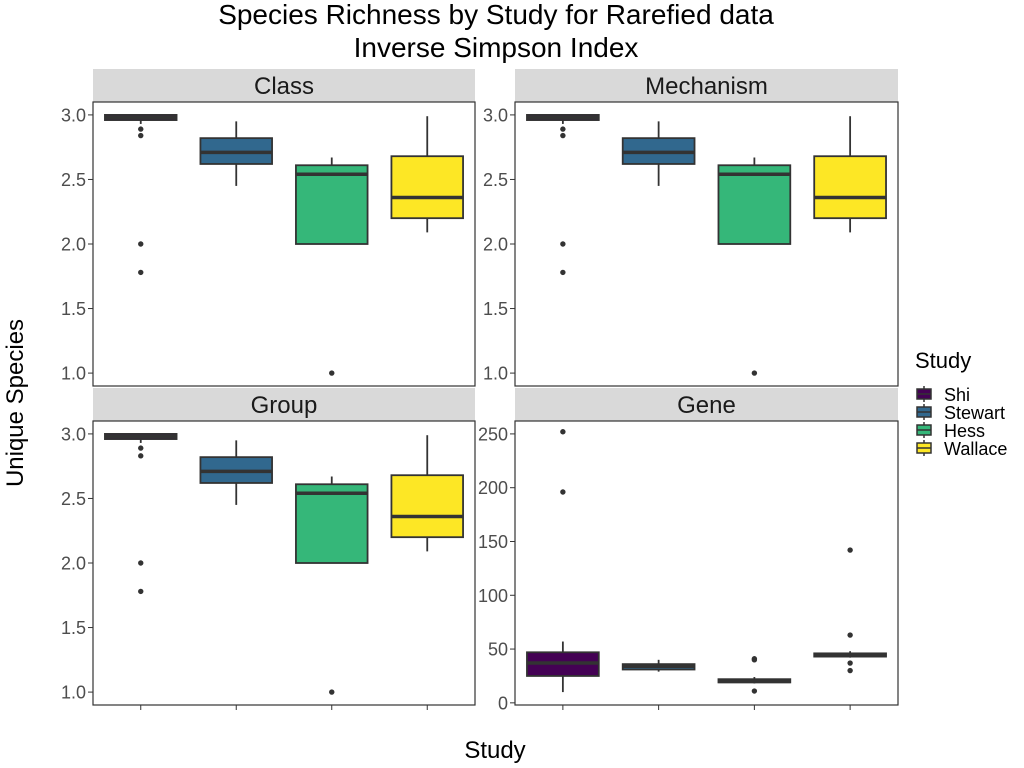 The height and width of the screenshot is (768, 1024). Describe the element at coordinates (493, 434) in the screenshot. I see `y-tick-label: 250` at that location.